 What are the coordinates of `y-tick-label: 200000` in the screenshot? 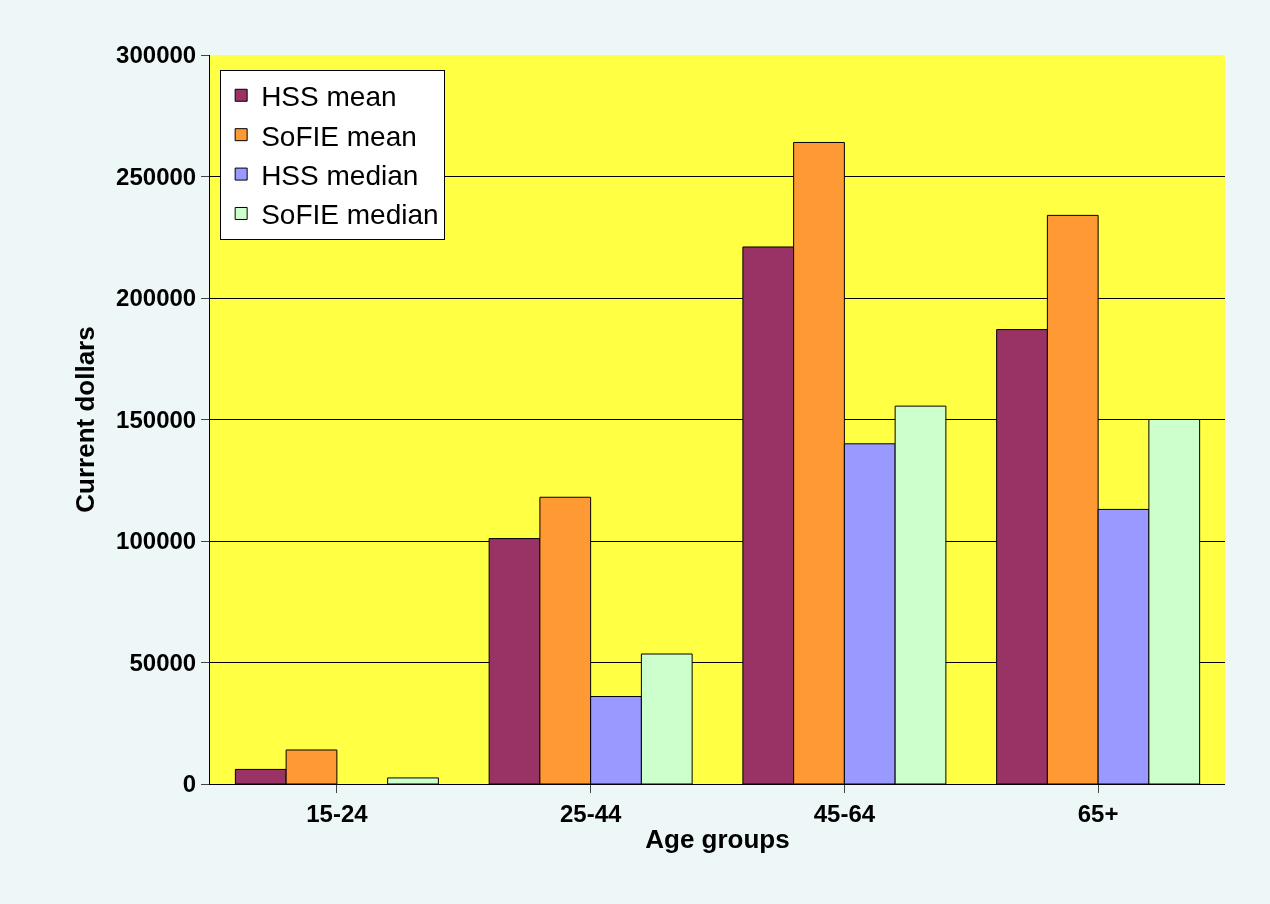 It's located at (156, 298).